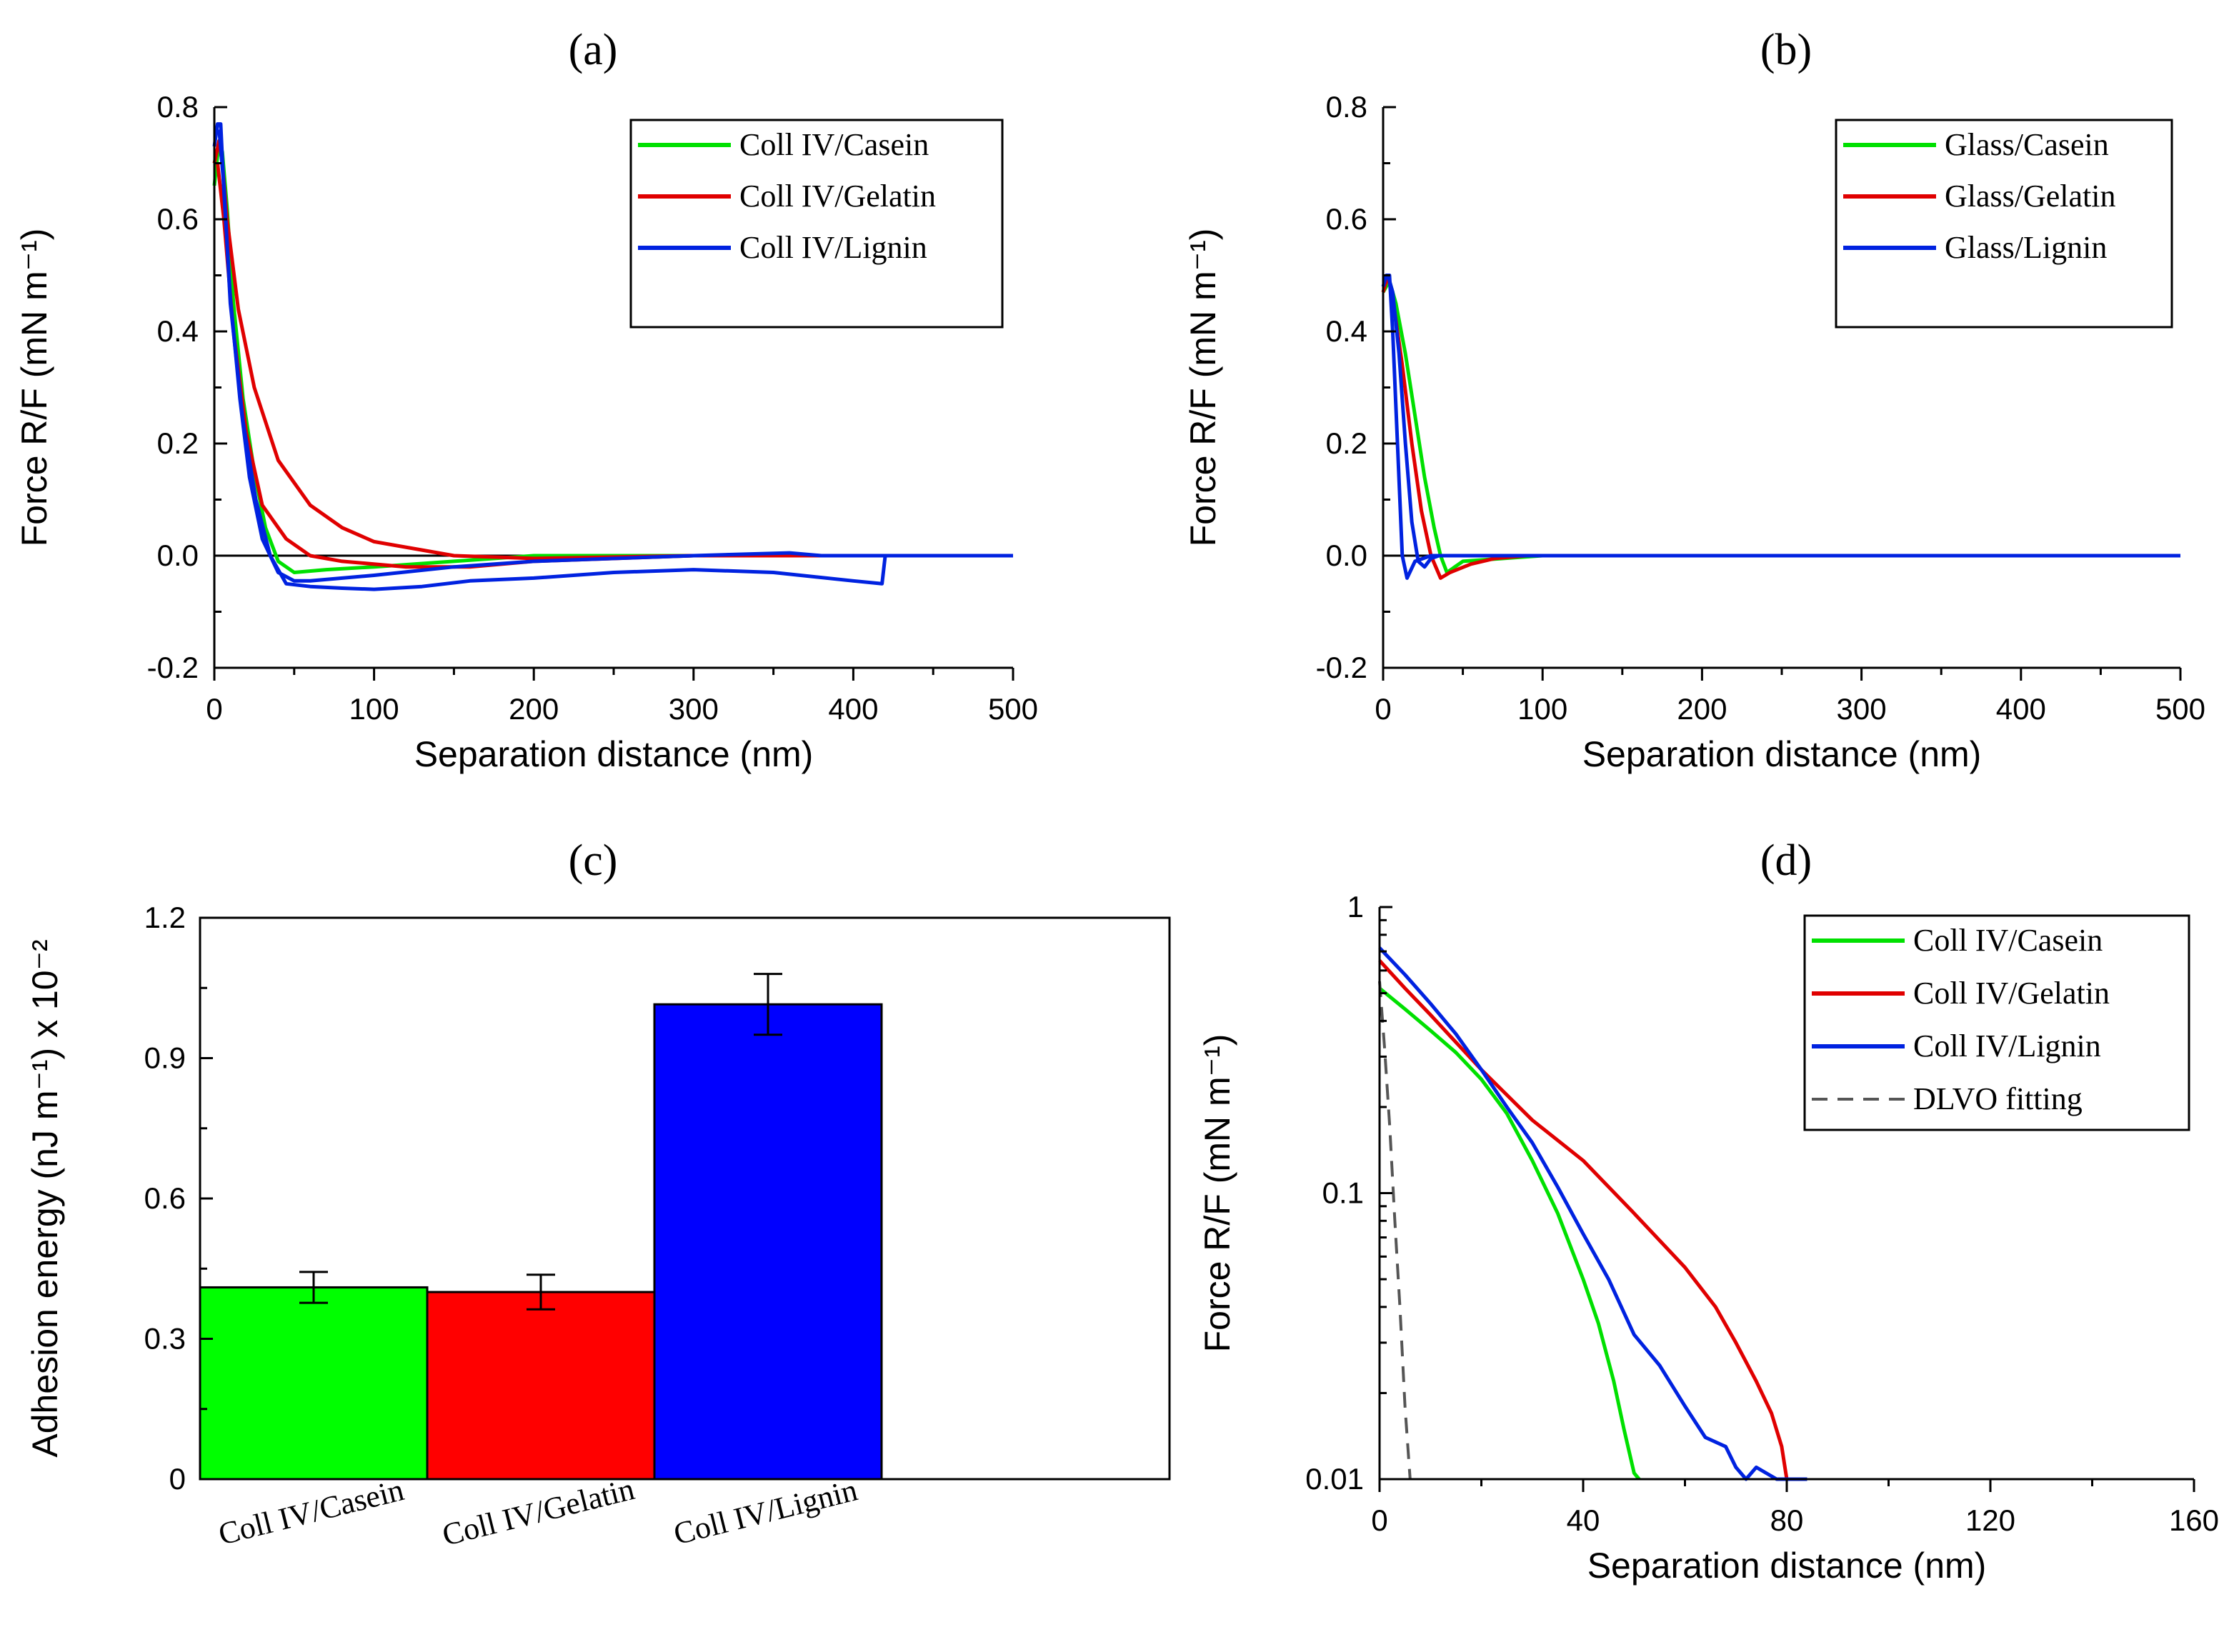 Image resolution: width=2239 pixels, height=1652 pixels. Describe the element at coordinates (1787, 1520) in the screenshot. I see `x-tick-label: 80` at that location.